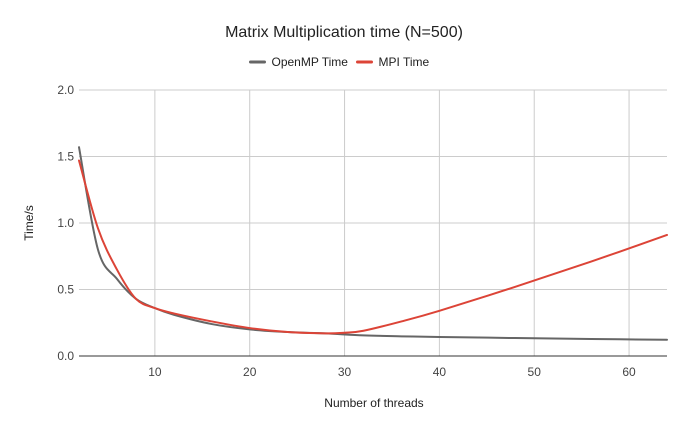  What do you see at coordinates (440, 372) in the screenshot?
I see `x-tick-label: 40` at bounding box center [440, 372].